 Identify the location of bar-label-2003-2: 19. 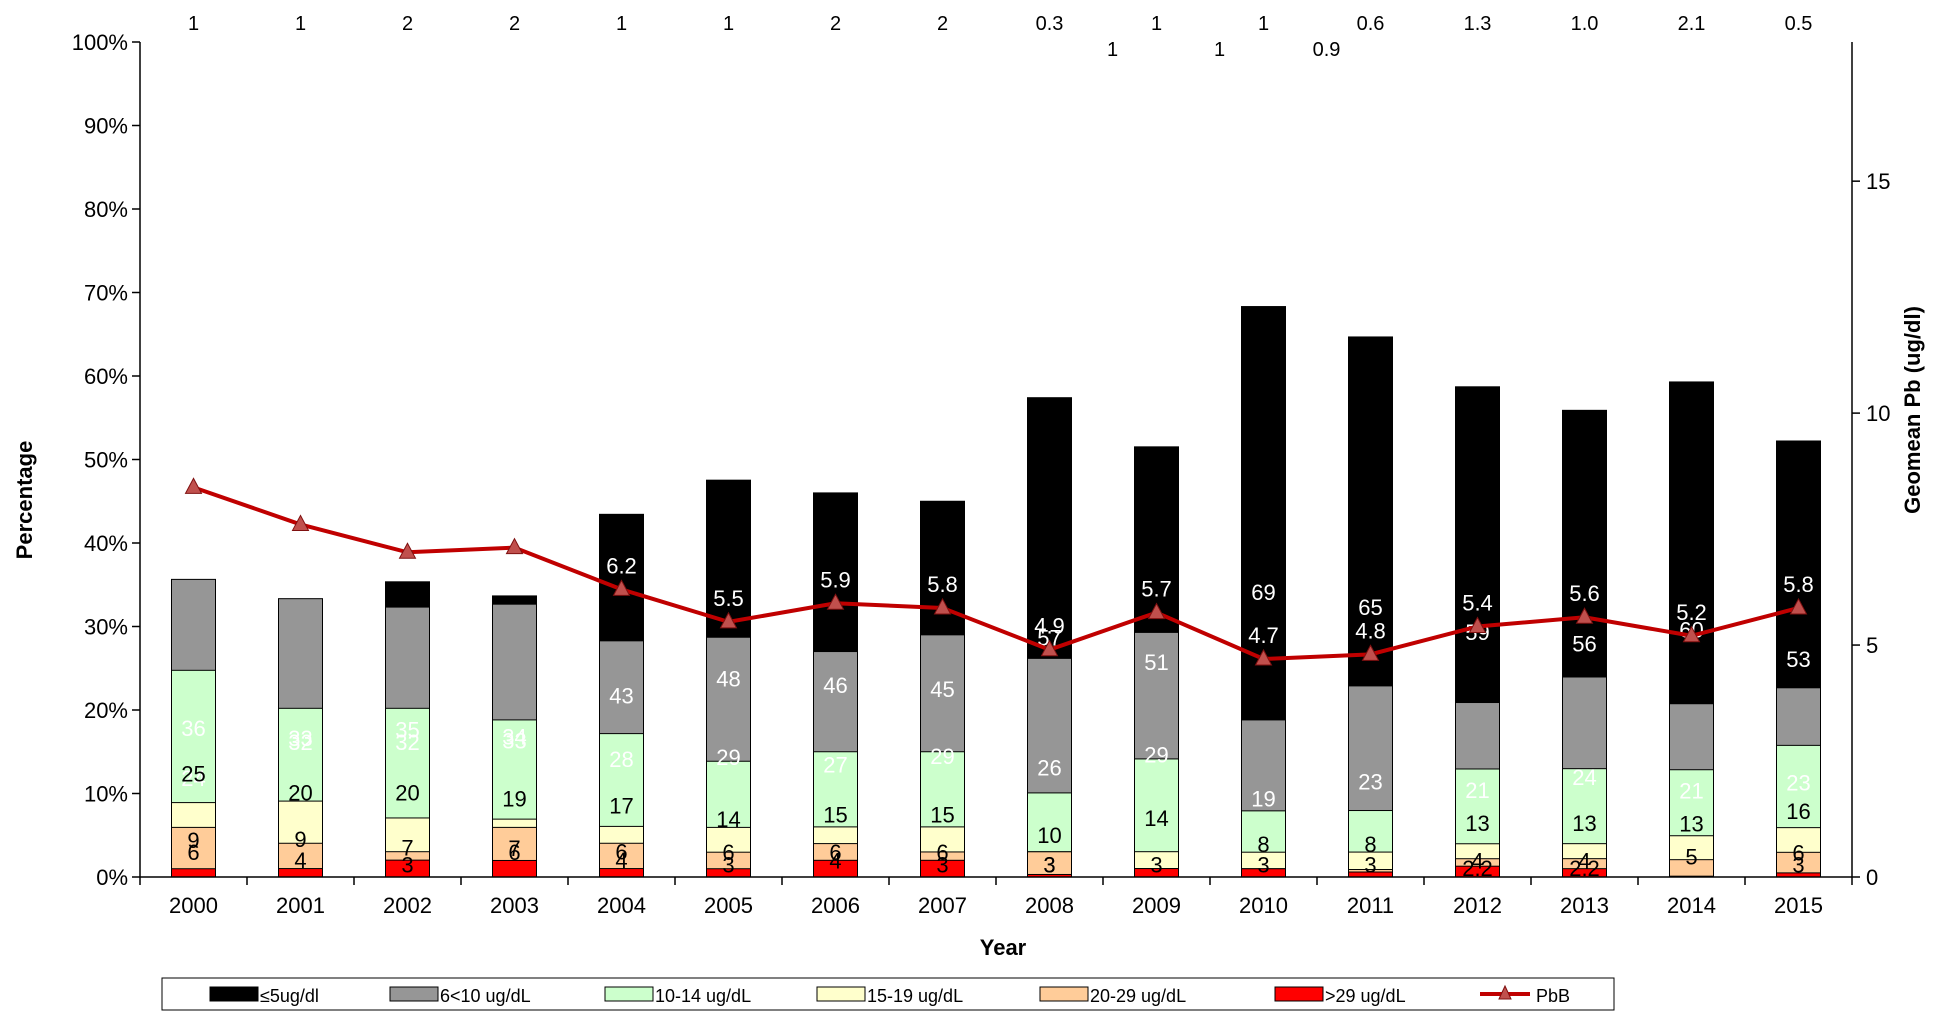
(514, 798).